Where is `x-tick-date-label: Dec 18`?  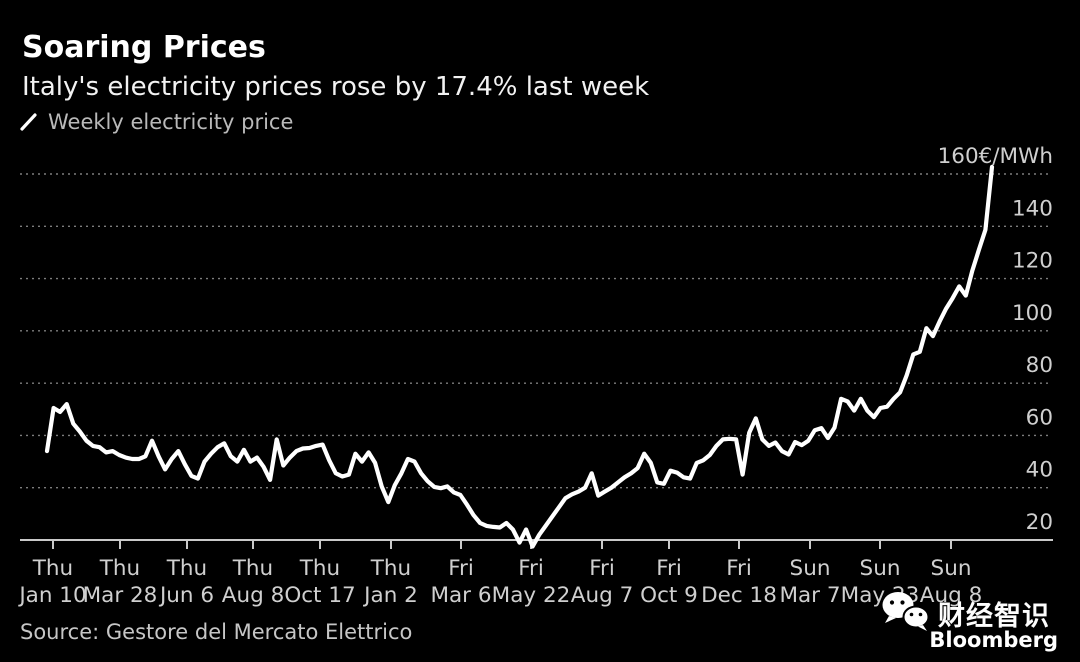
x-tick-date-label: Dec 18 is located at coordinates (739, 595).